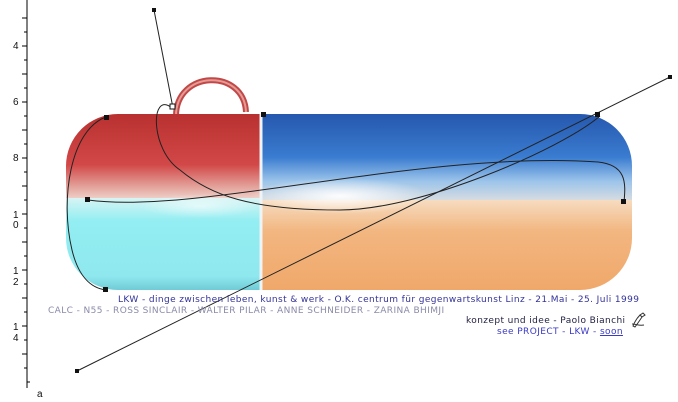 This screenshot has height=402, width=678. What do you see at coordinates (546, 321) in the screenshot?
I see `credit-caption: konzept und idee - Paolo Bianchi` at bounding box center [546, 321].